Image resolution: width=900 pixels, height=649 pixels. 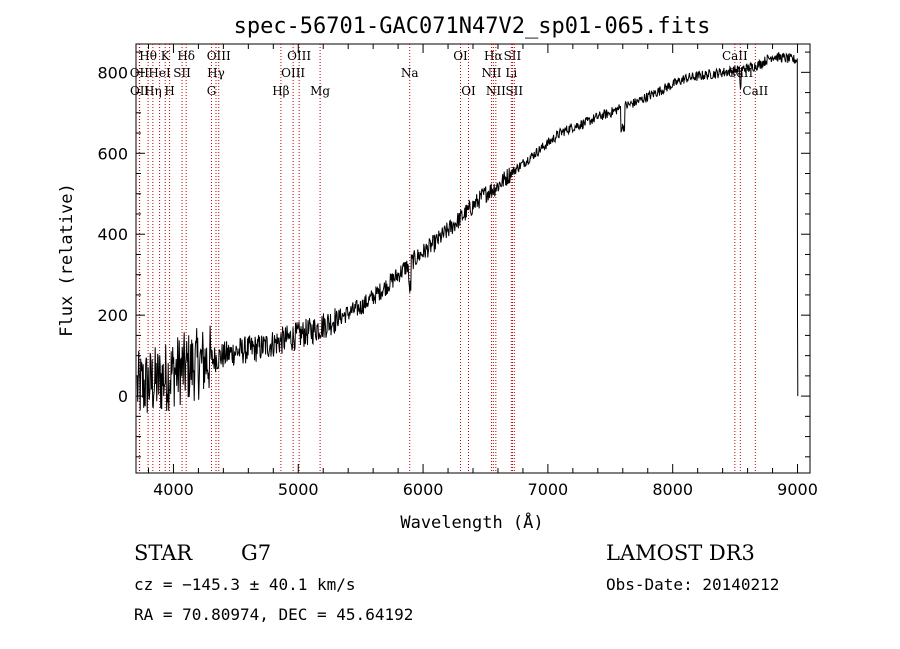 What do you see at coordinates (423, 489) in the screenshot?
I see `x-tick-label: 6000` at bounding box center [423, 489].